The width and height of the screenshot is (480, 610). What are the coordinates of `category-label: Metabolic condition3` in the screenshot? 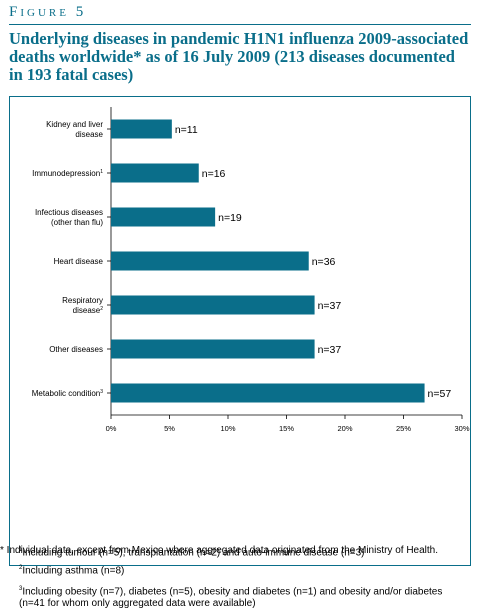 It's located at (67, 393).